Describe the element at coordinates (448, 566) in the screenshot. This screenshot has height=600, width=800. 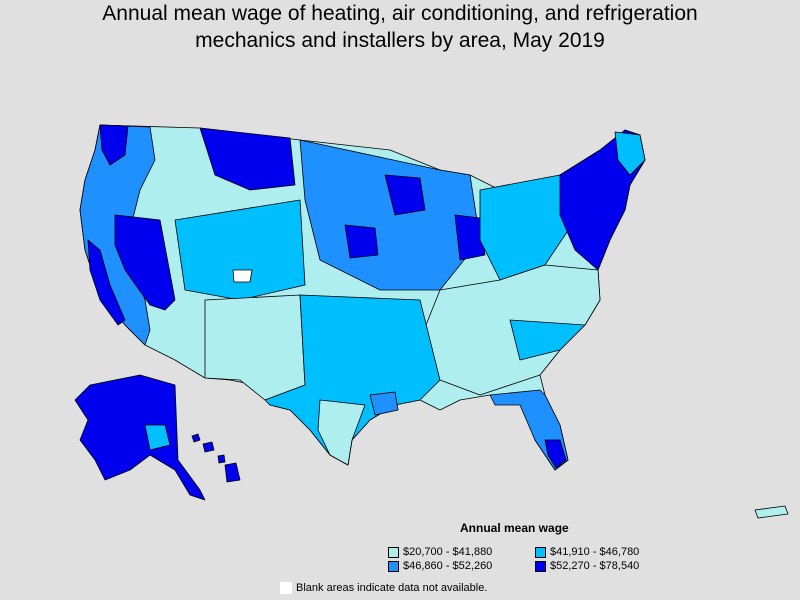
I see `legend-label-3: $46,860 - $52,260` at that location.